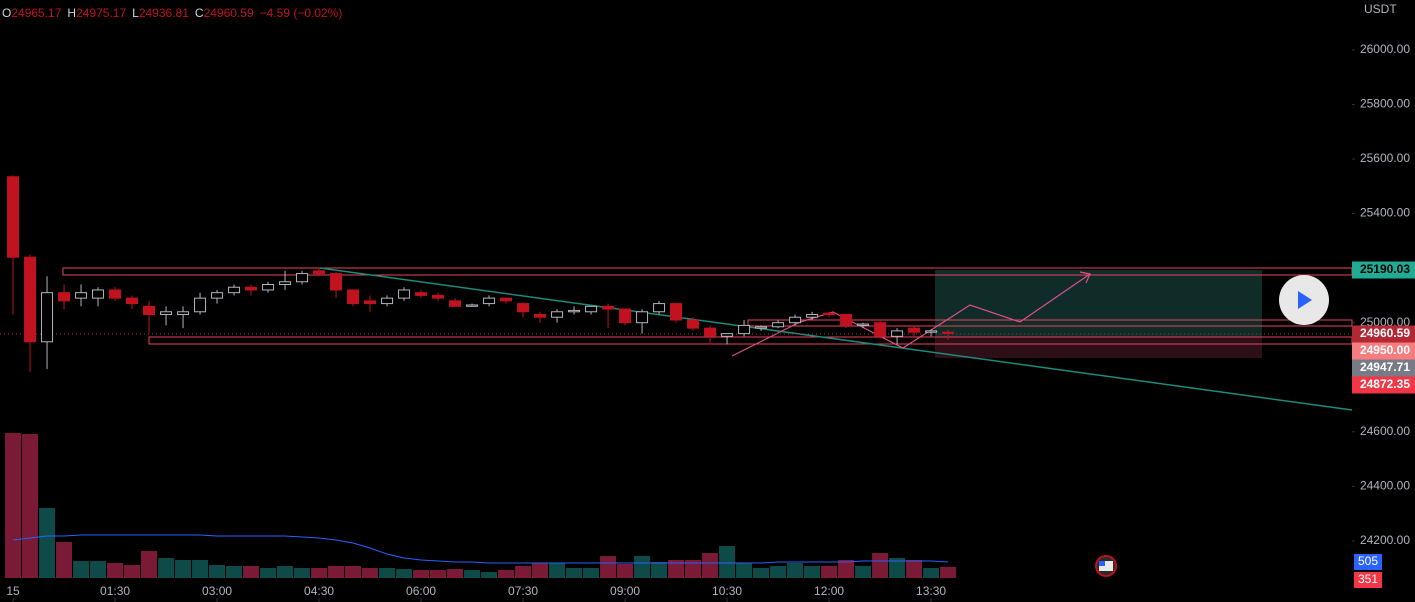  What do you see at coordinates (1385, 322) in the screenshot?
I see `y-tick-label: 25000.00` at bounding box center [1385, 322].